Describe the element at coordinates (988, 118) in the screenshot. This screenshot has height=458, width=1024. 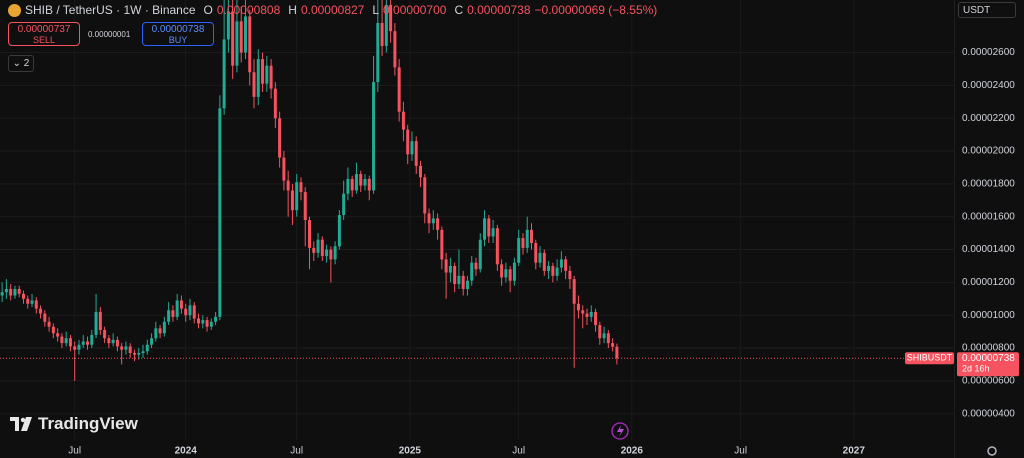
I see `y-tick-label: 0.00002200` at that location.